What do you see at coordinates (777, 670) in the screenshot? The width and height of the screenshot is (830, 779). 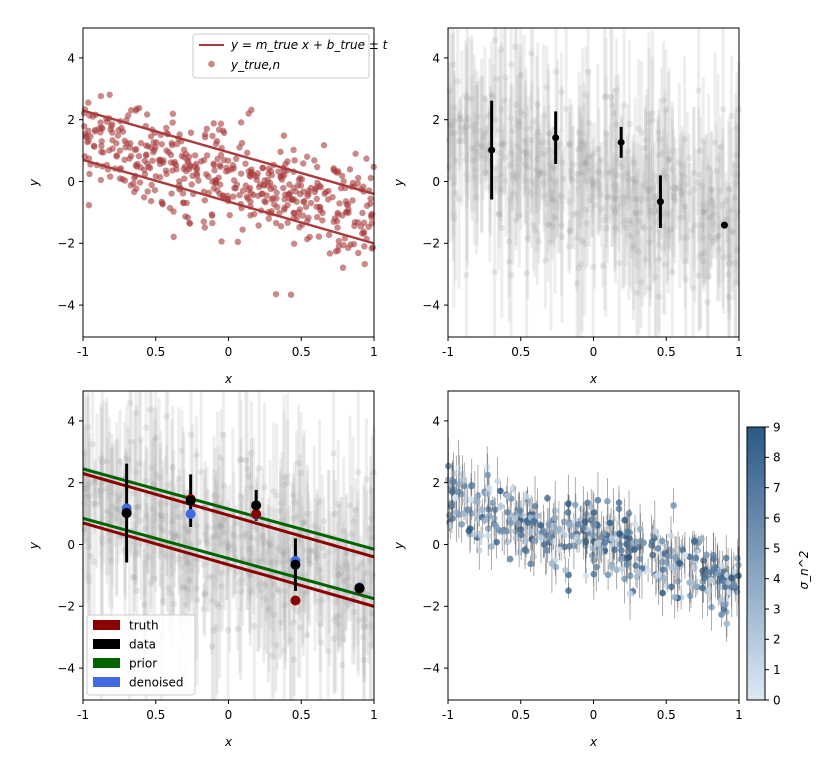 I see `colorbar-tick-label: 1` at bounding box center [777, 670].